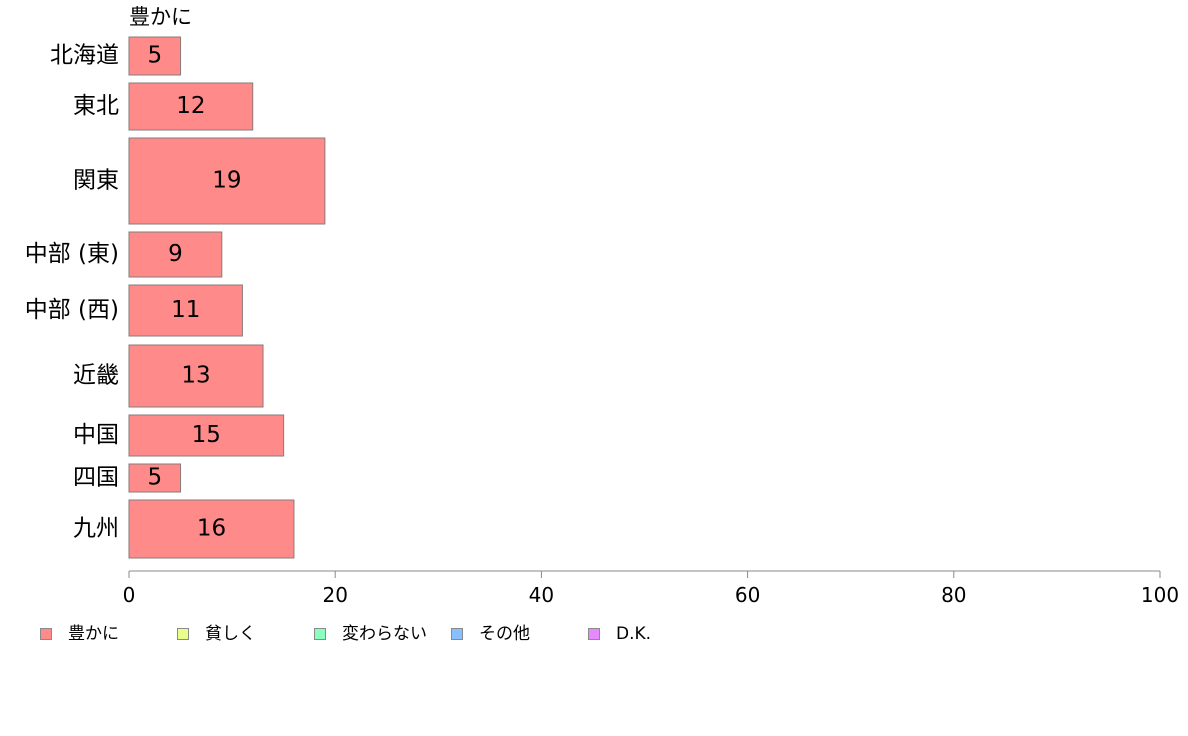  I want to click on category-label: 近畿, so click(96, 376).